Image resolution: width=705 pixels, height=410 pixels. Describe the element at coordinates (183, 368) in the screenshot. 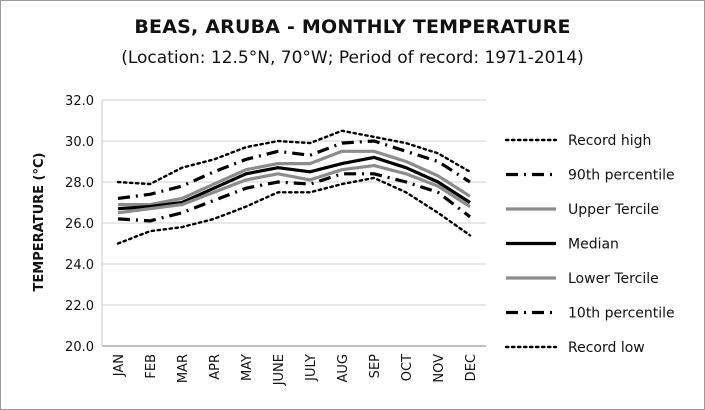

I see `x-tick-label: MAR` at that location.